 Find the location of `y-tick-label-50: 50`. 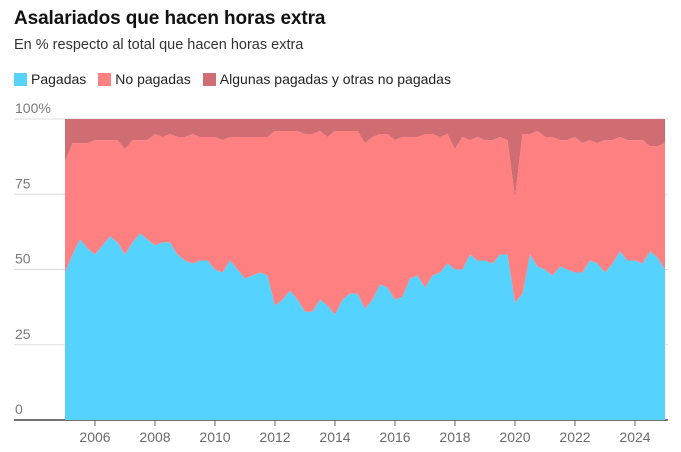

y-tick-label-50: 50 is located at coordinates (23, 259).